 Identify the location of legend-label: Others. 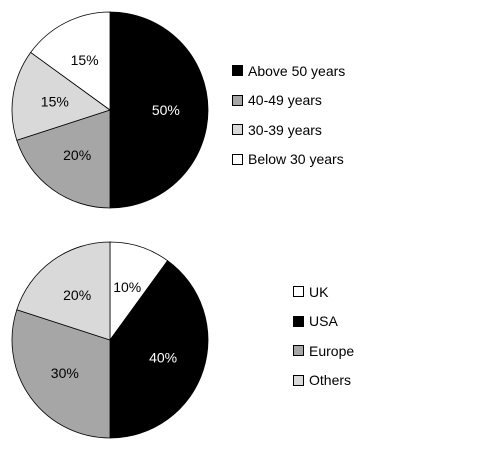
(330, 380).